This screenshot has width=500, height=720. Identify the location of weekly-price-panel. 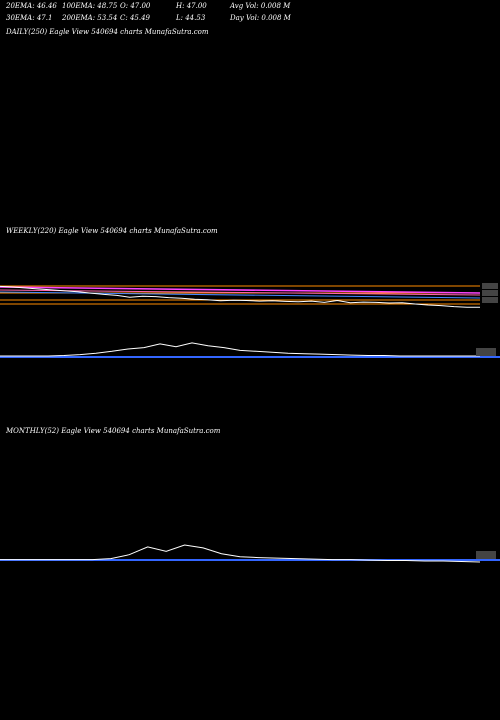
(249, 295).